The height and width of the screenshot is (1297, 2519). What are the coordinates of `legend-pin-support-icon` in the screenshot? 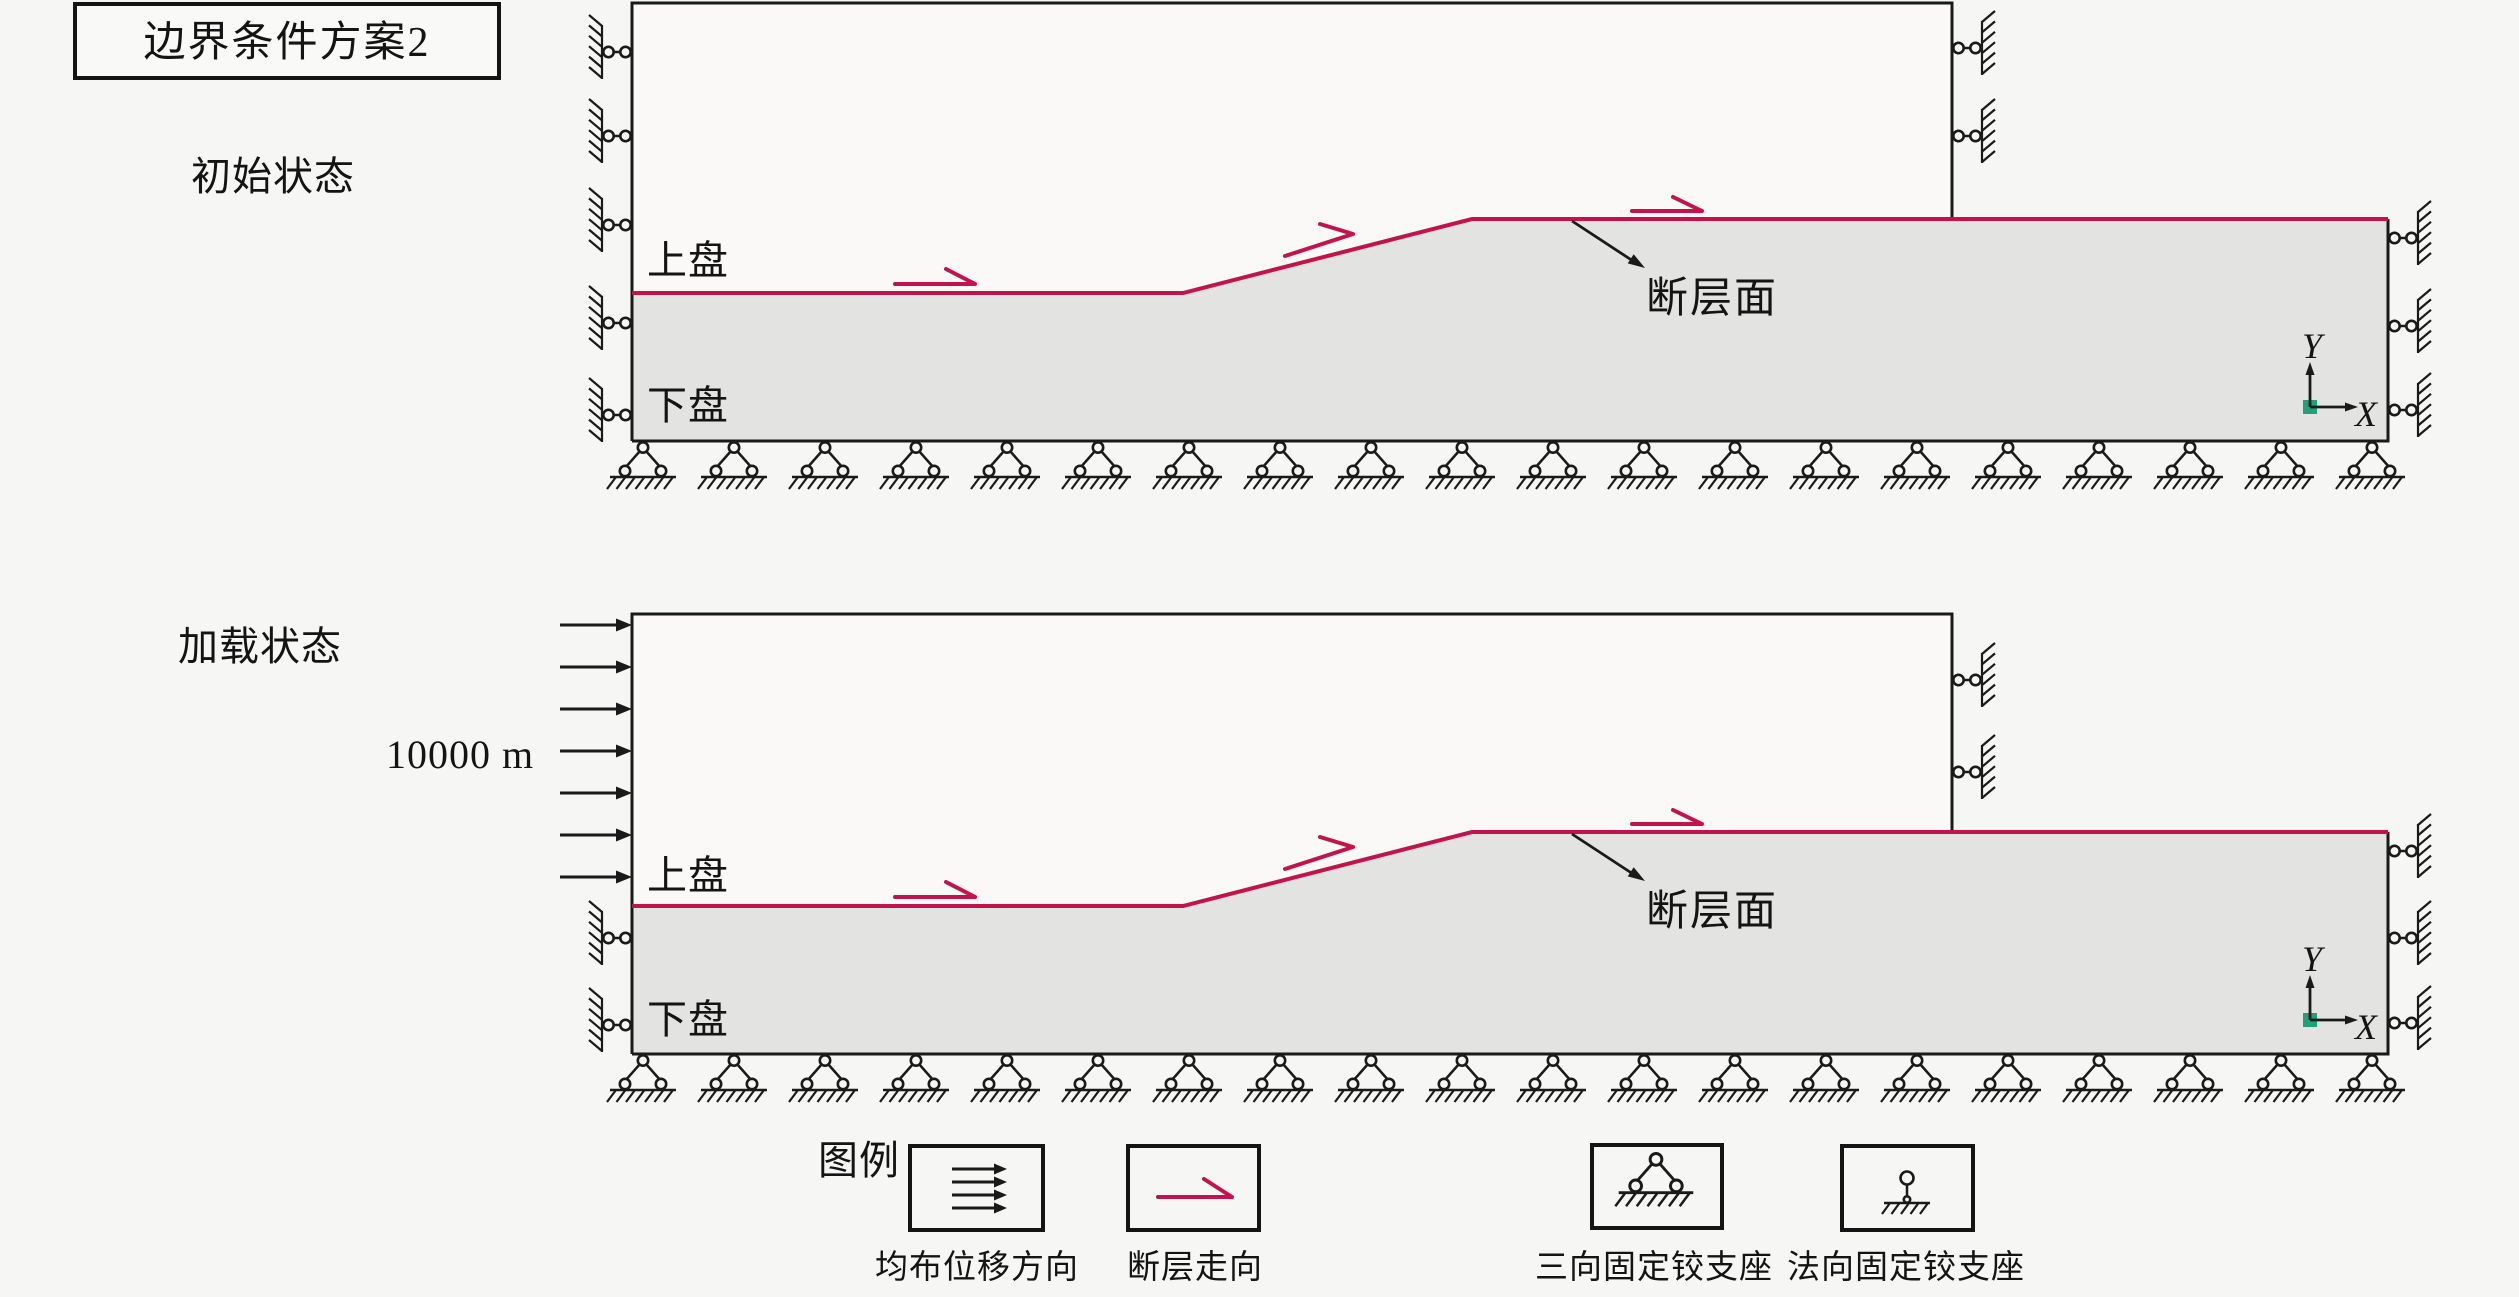 It's located at (1654, 1179).